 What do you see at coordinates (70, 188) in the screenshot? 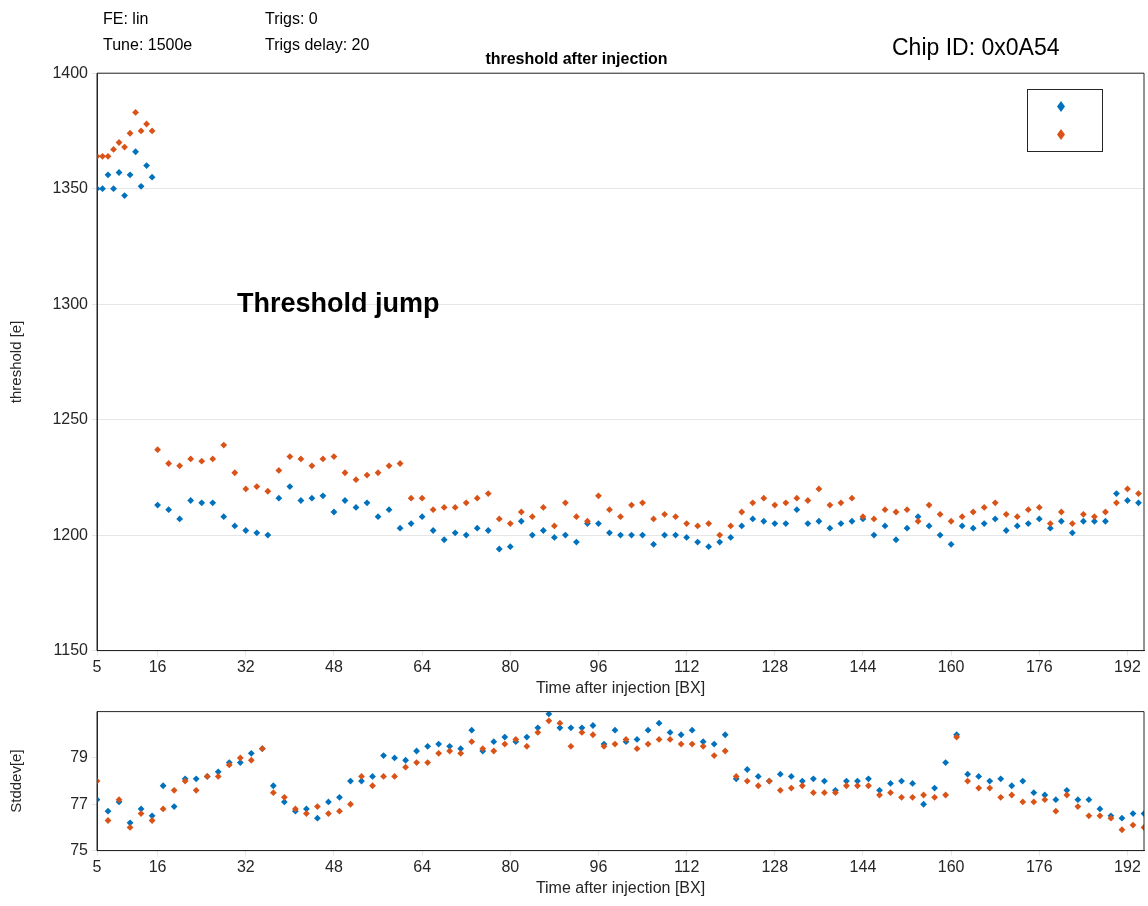
I see `y-tick-label: 1350` at bounding box center [70, 188].